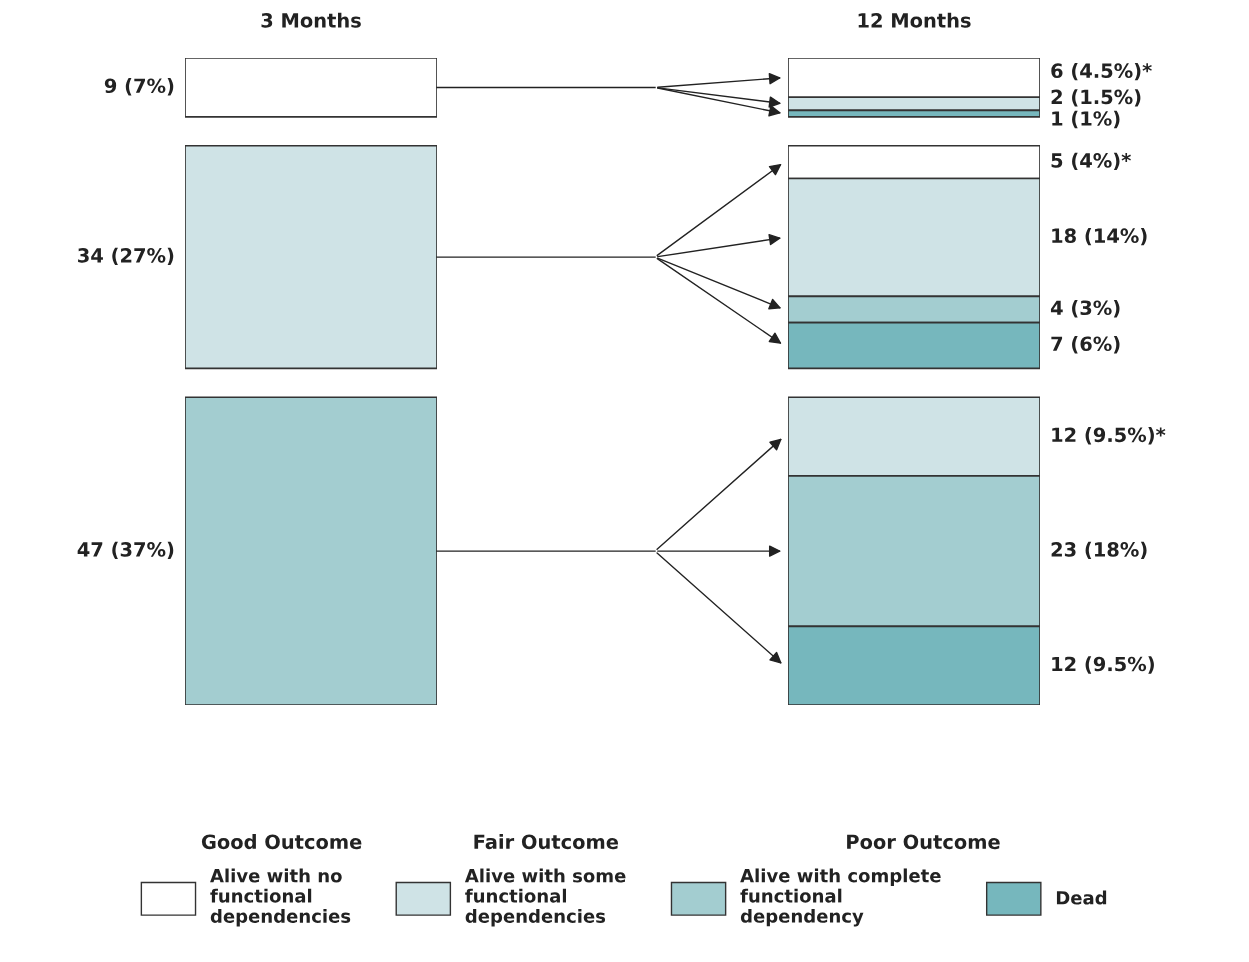 The height and width of the screenshot is (962, 1249). I want to click on data-label: 18 (14%), so click(1099, 237).